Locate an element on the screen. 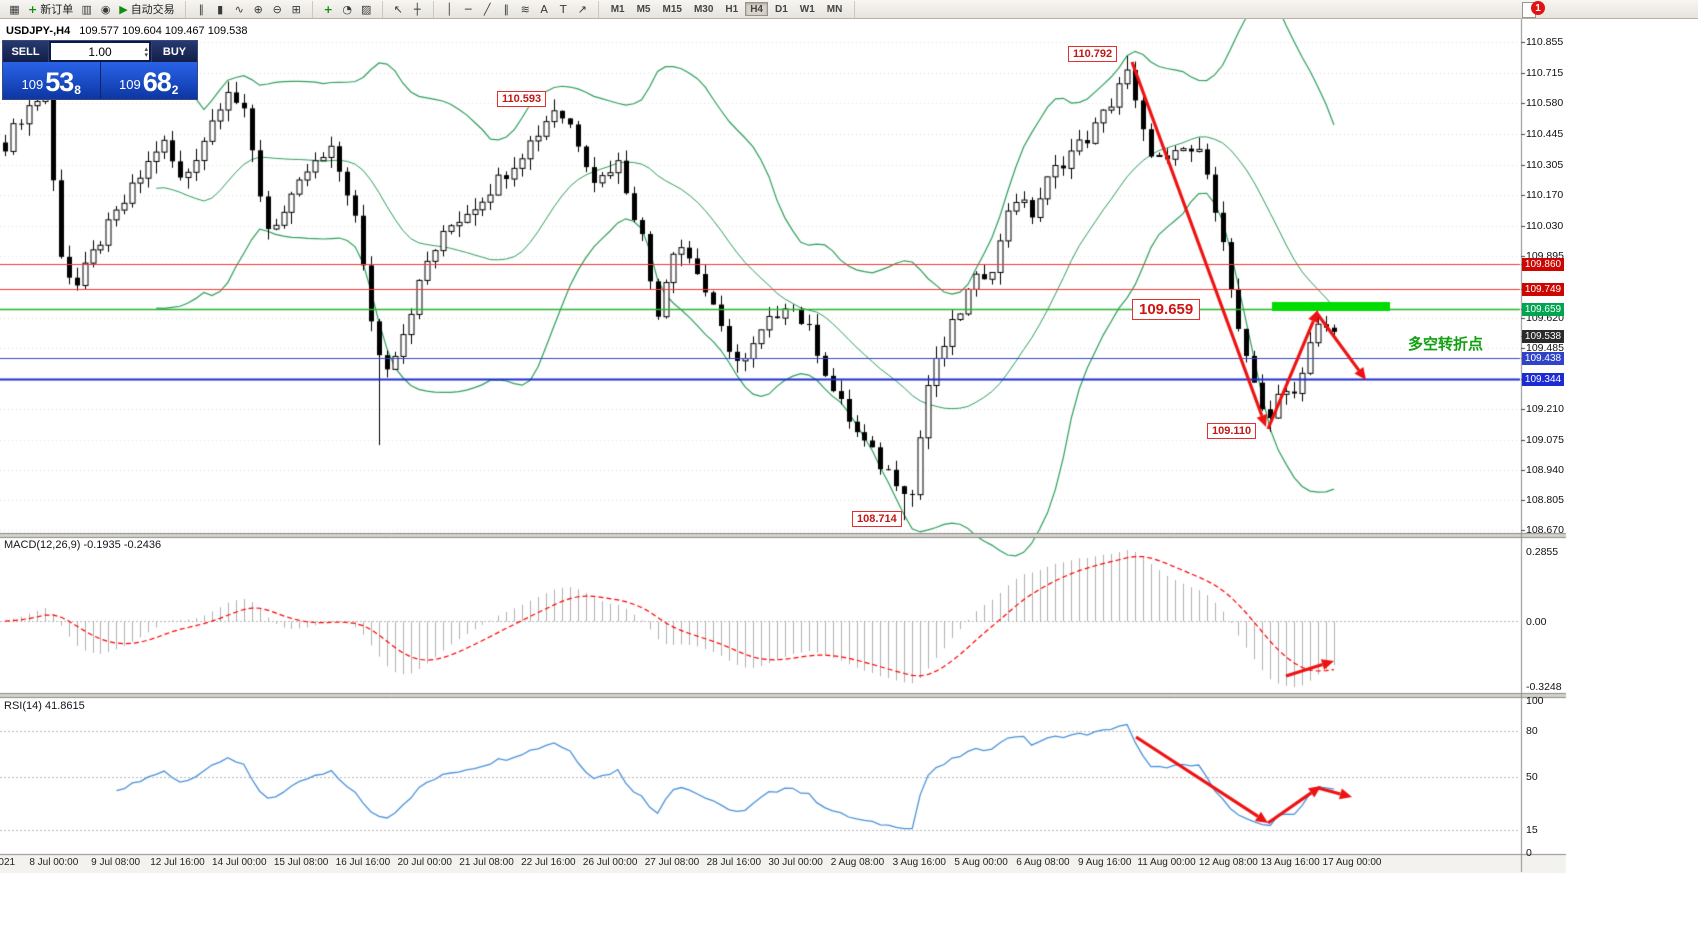  price-tag: 109.344 is located at coordinates (1543, 379).